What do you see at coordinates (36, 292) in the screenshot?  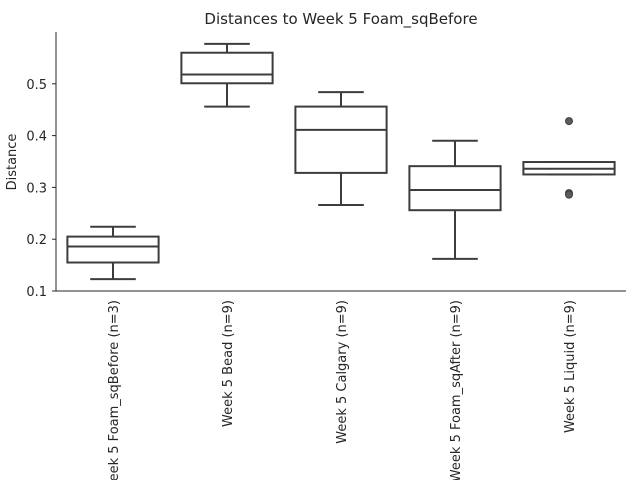 I see `y-tick-label: 0.1` at bounding box center [36, 292].